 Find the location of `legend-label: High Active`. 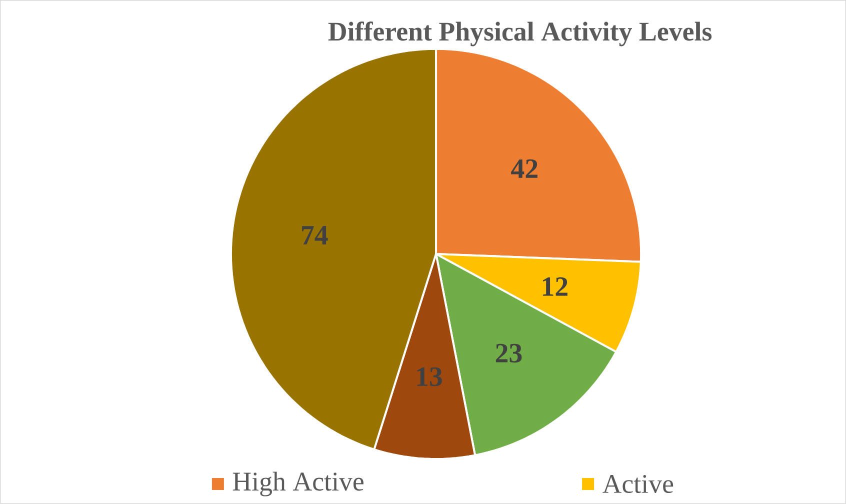

legend-label: High Active is located at coordinates (298, 484).